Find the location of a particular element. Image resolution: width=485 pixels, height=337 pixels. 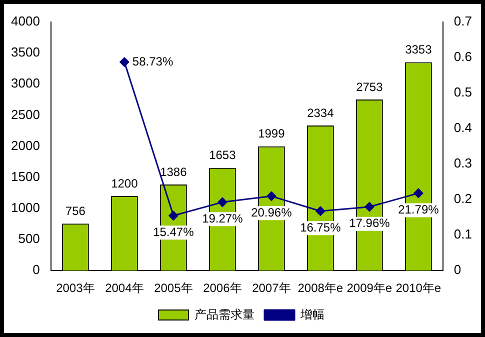

y-tick-label: 1000 is located at coordinates (25, 208).